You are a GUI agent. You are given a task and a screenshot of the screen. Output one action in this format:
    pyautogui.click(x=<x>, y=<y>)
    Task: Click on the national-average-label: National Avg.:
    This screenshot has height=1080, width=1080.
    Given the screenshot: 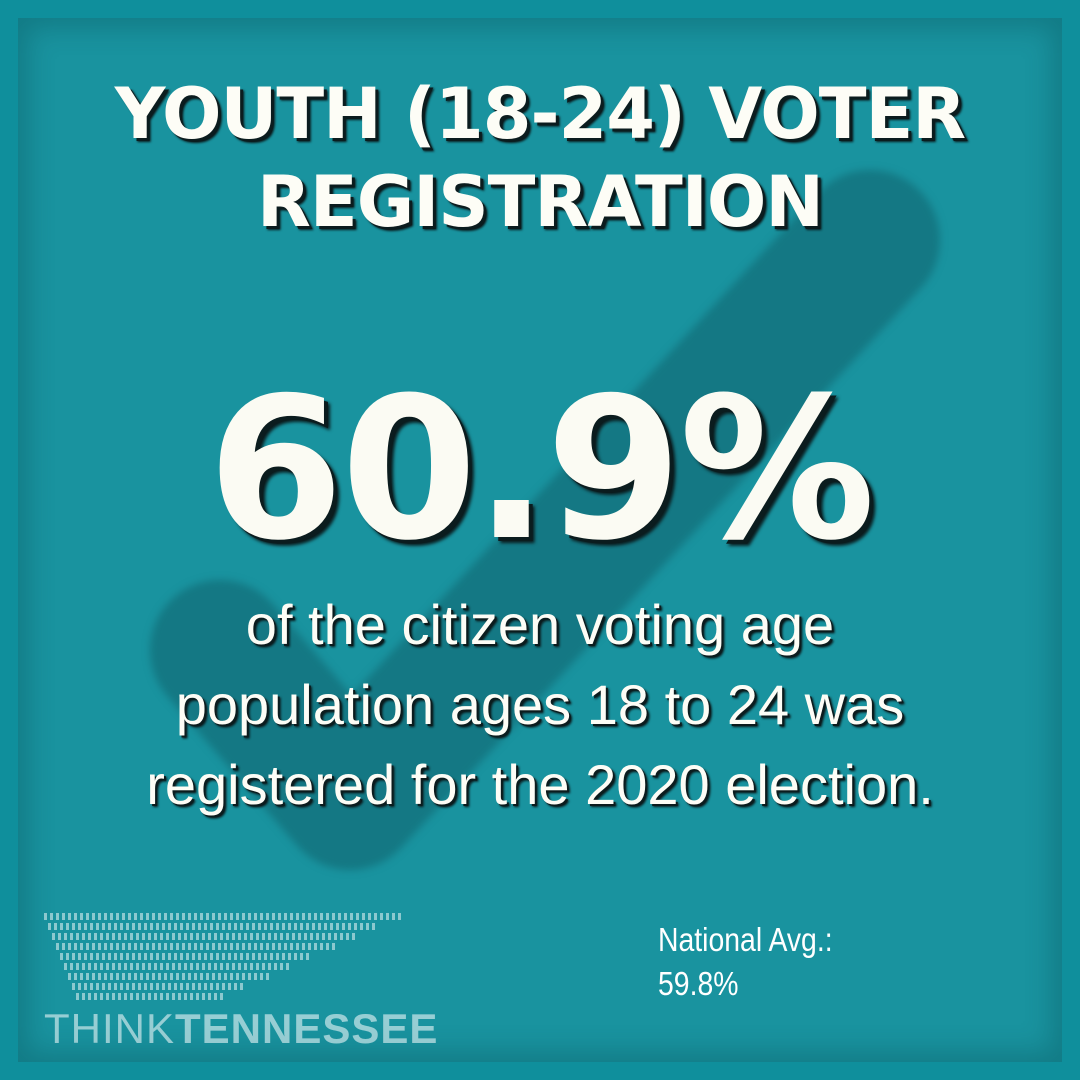 What is the action you would take?
    pyautogui.click(x=745, y=939)
    